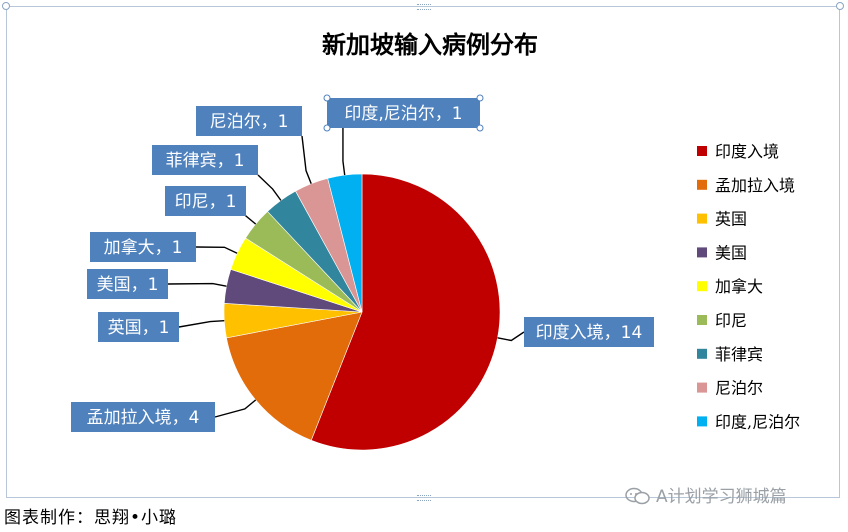 This screenshot has width=848, height=532. I want to click on data-label: 印度入境，14, so click(589, 333).